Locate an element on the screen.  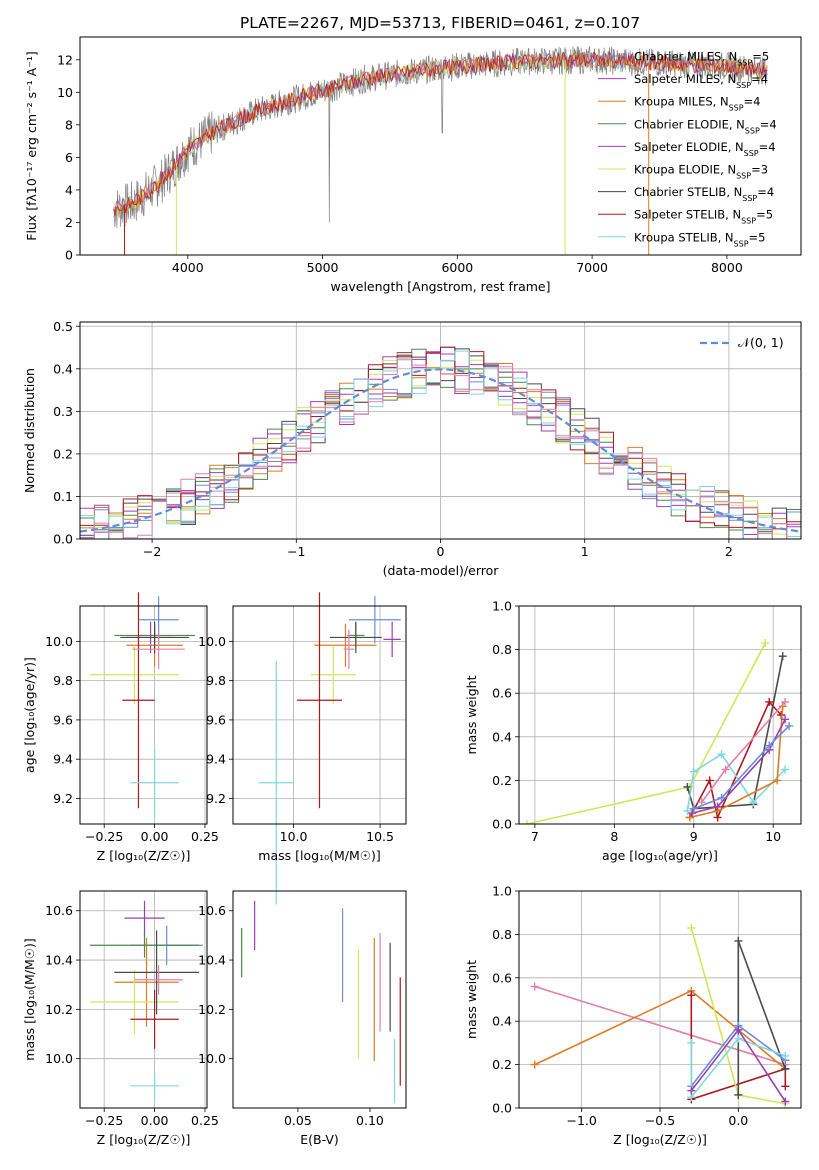
y-axis-label: mass [log₁₀(M/M☉)] is located at coordinates (29, 999).